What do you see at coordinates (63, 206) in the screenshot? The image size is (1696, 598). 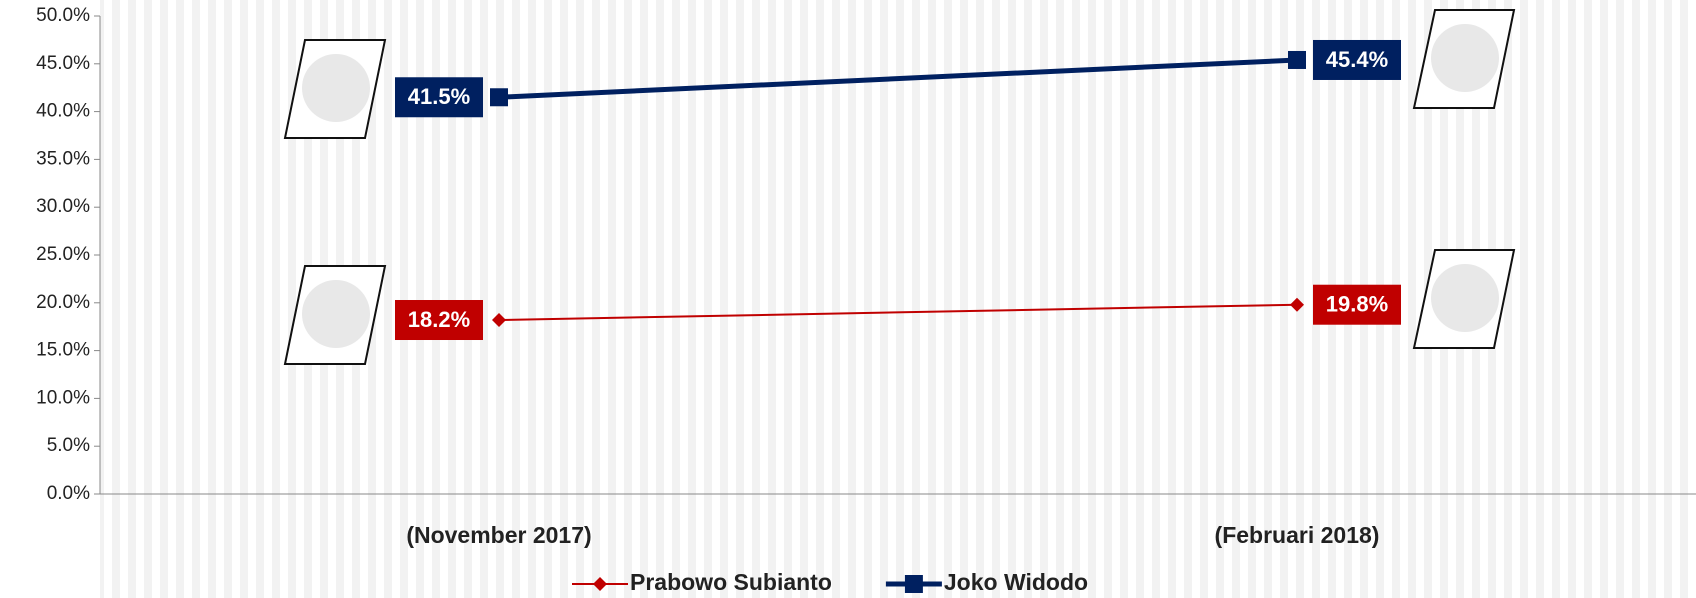 I see `y-tick-label: 30.0%` at bounding box center [63, 206].